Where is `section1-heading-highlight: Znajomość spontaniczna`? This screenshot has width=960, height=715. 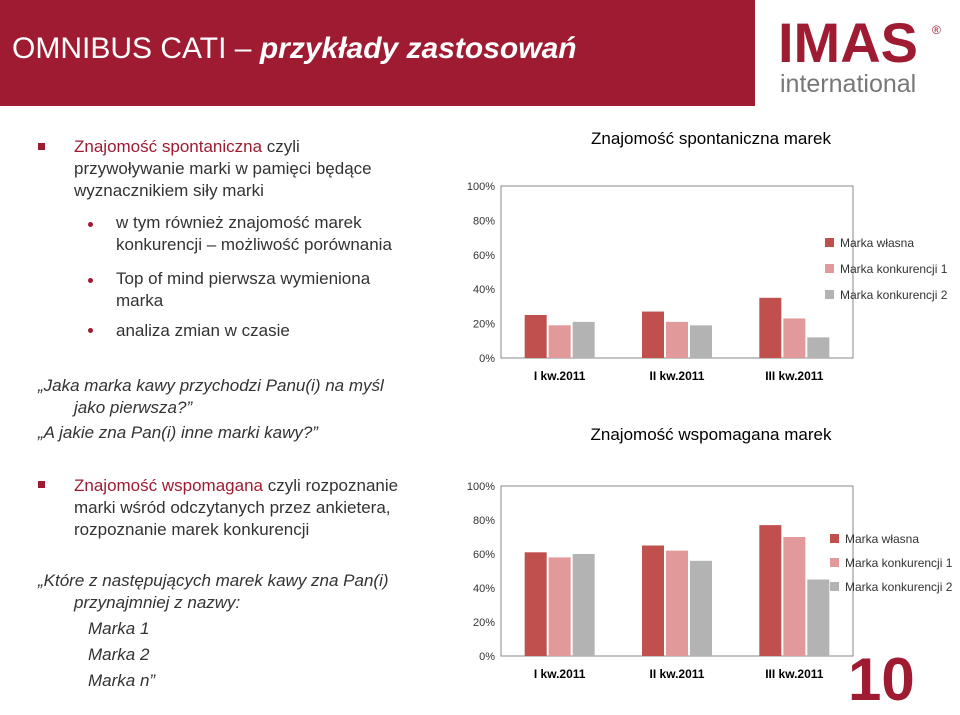
section1-heading-highlight: Znajomość spontaniczna is located at coordinates (168, 146).